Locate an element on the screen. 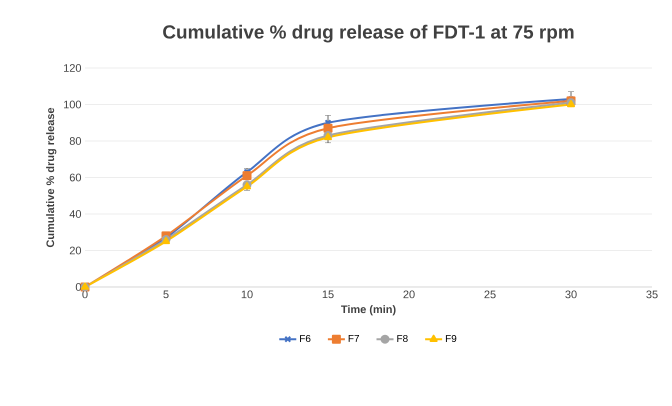 This screenshot has height=406, width=672. chart-title: Cumulative % drug release of FDT-1 at 75 rpm is located at coordinates (368, 33).